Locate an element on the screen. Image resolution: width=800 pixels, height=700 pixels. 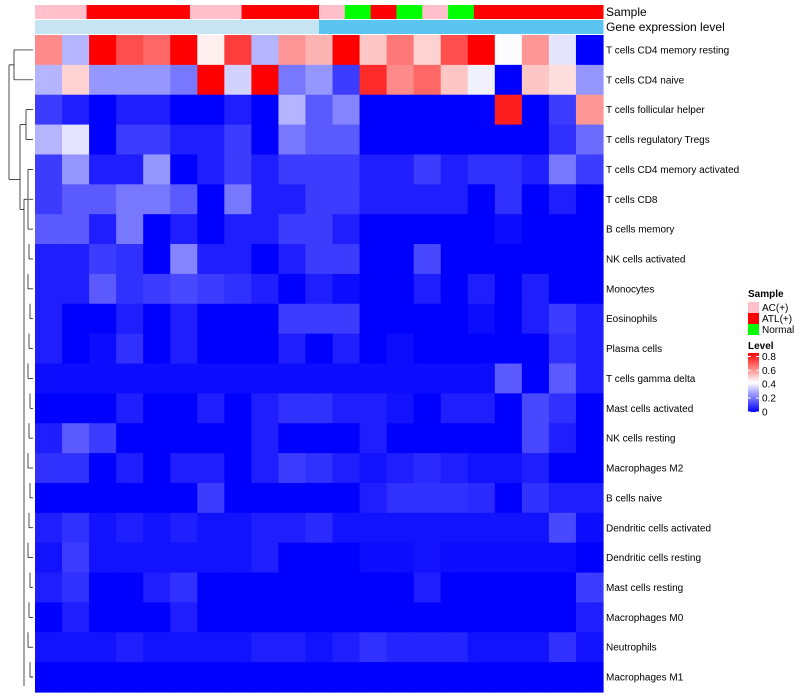
level-tick-label: 0.6 is located at coordinates (769, 371).